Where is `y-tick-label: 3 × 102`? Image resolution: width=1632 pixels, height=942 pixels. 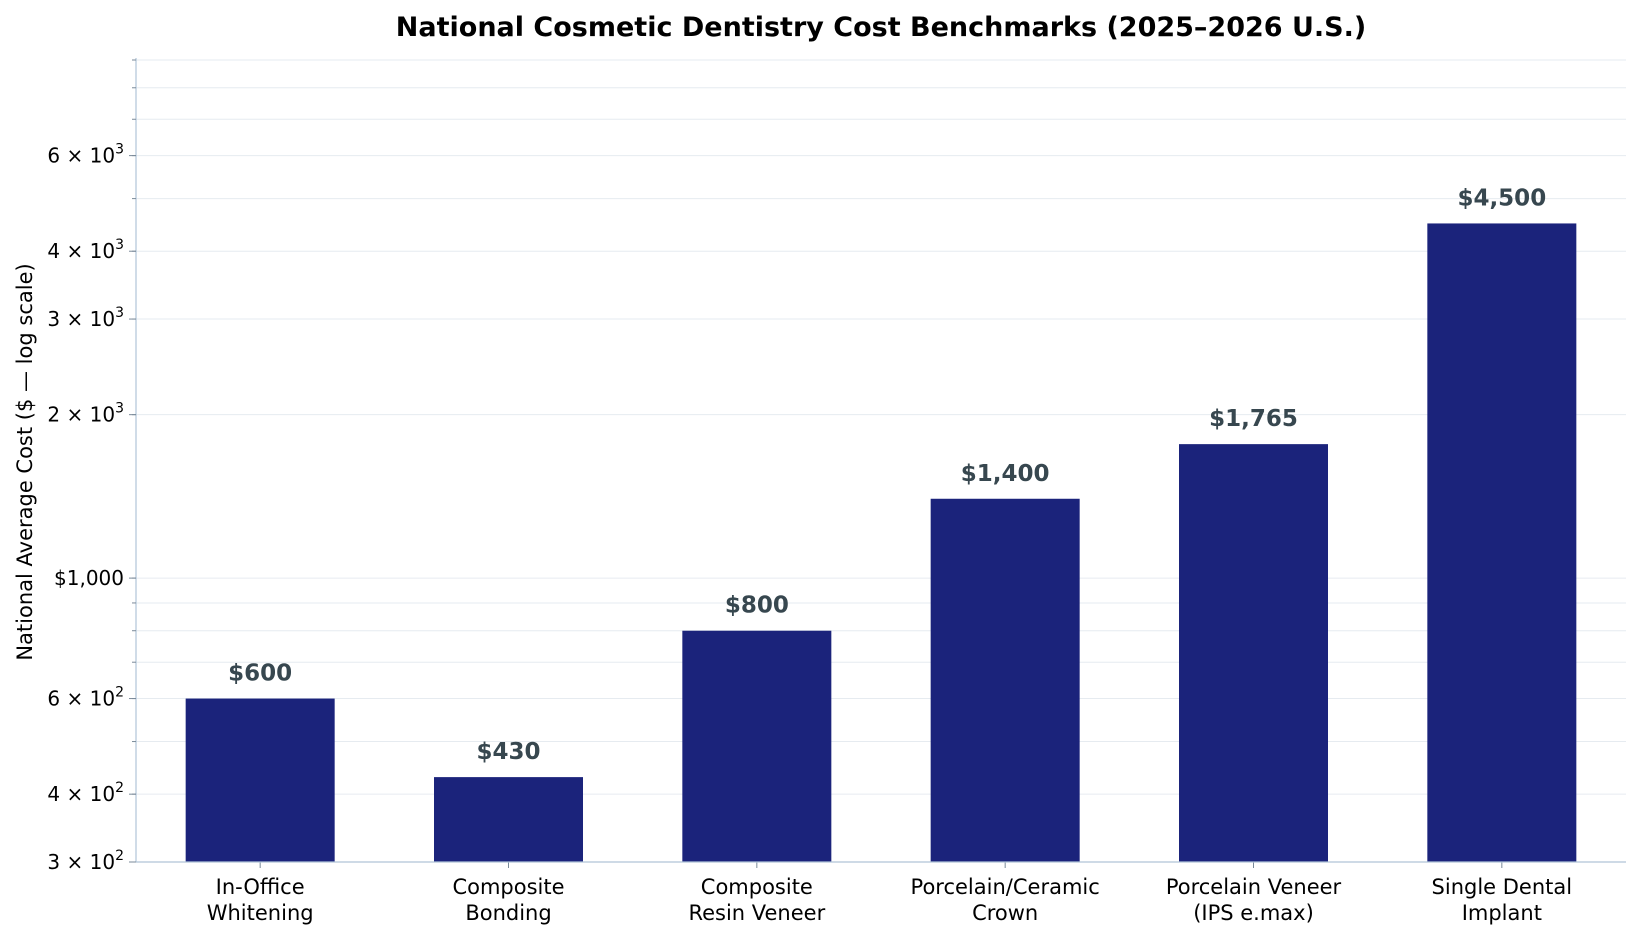 y-tick-label: 3 × 102 is located at coordinates (85, 861).